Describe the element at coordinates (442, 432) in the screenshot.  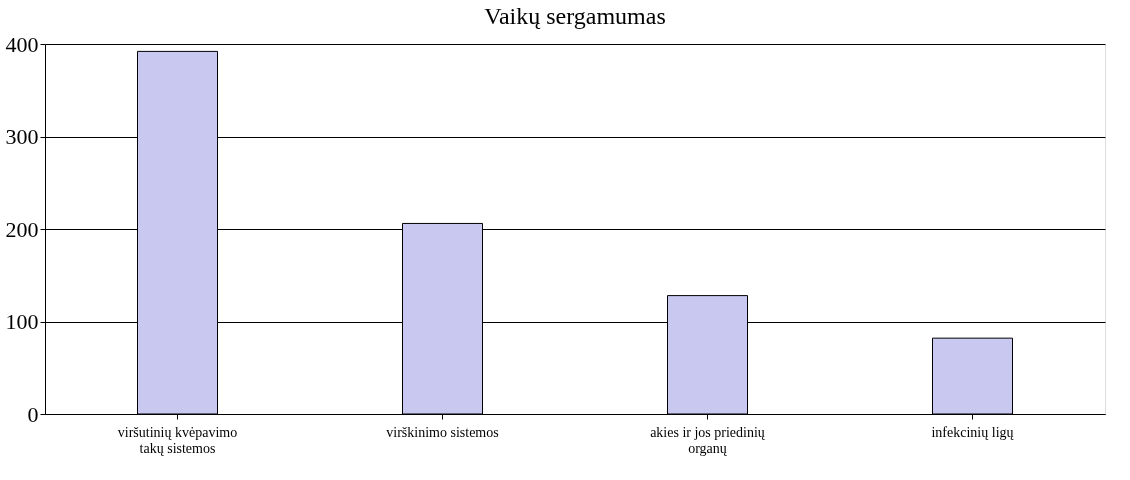
I see `x-tick-label: virškinimo sistemos` at that location.